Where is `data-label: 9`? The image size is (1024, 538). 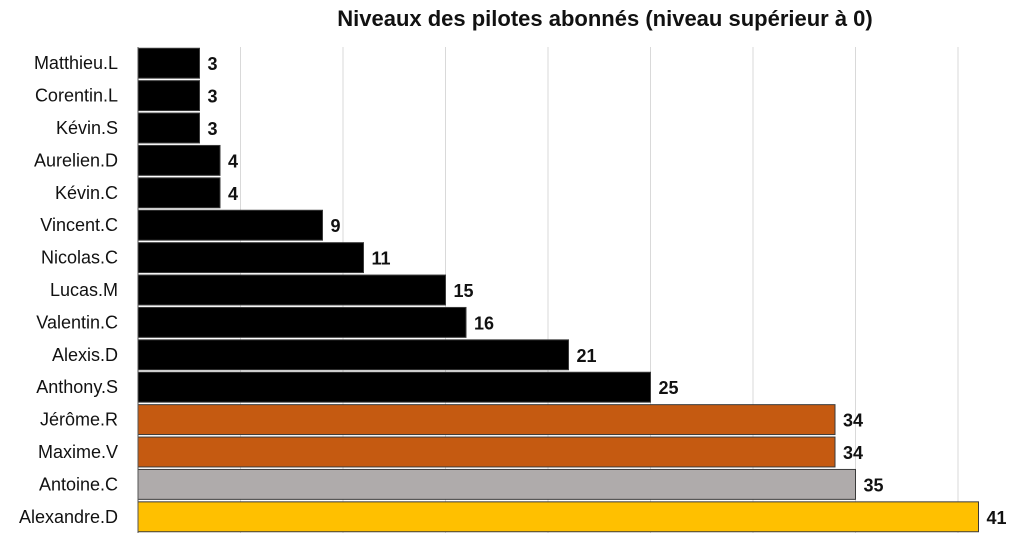 data-label: 9 is located at coordinates (336, 226).